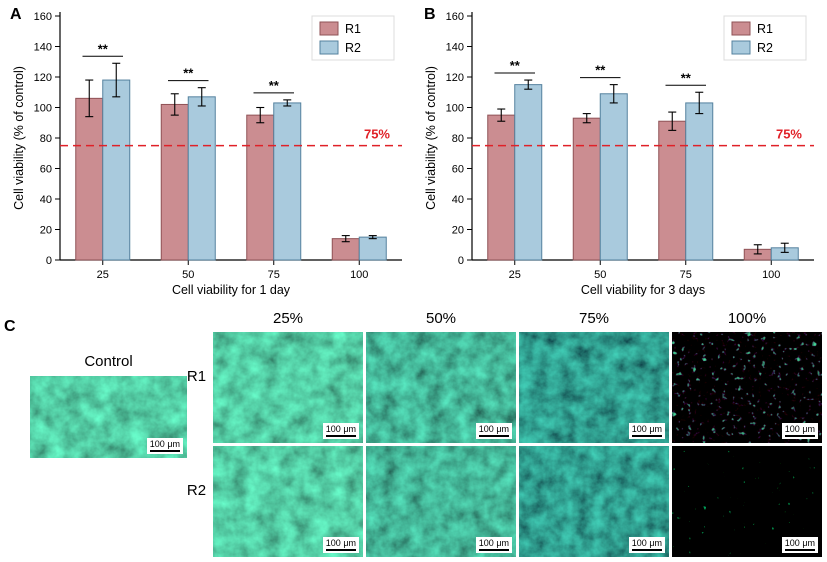  What do you see at coordinates (231, 290) in the screenshot?
I see `svg-text: Cell viability for 1 day` at bounding box center [231, 290].